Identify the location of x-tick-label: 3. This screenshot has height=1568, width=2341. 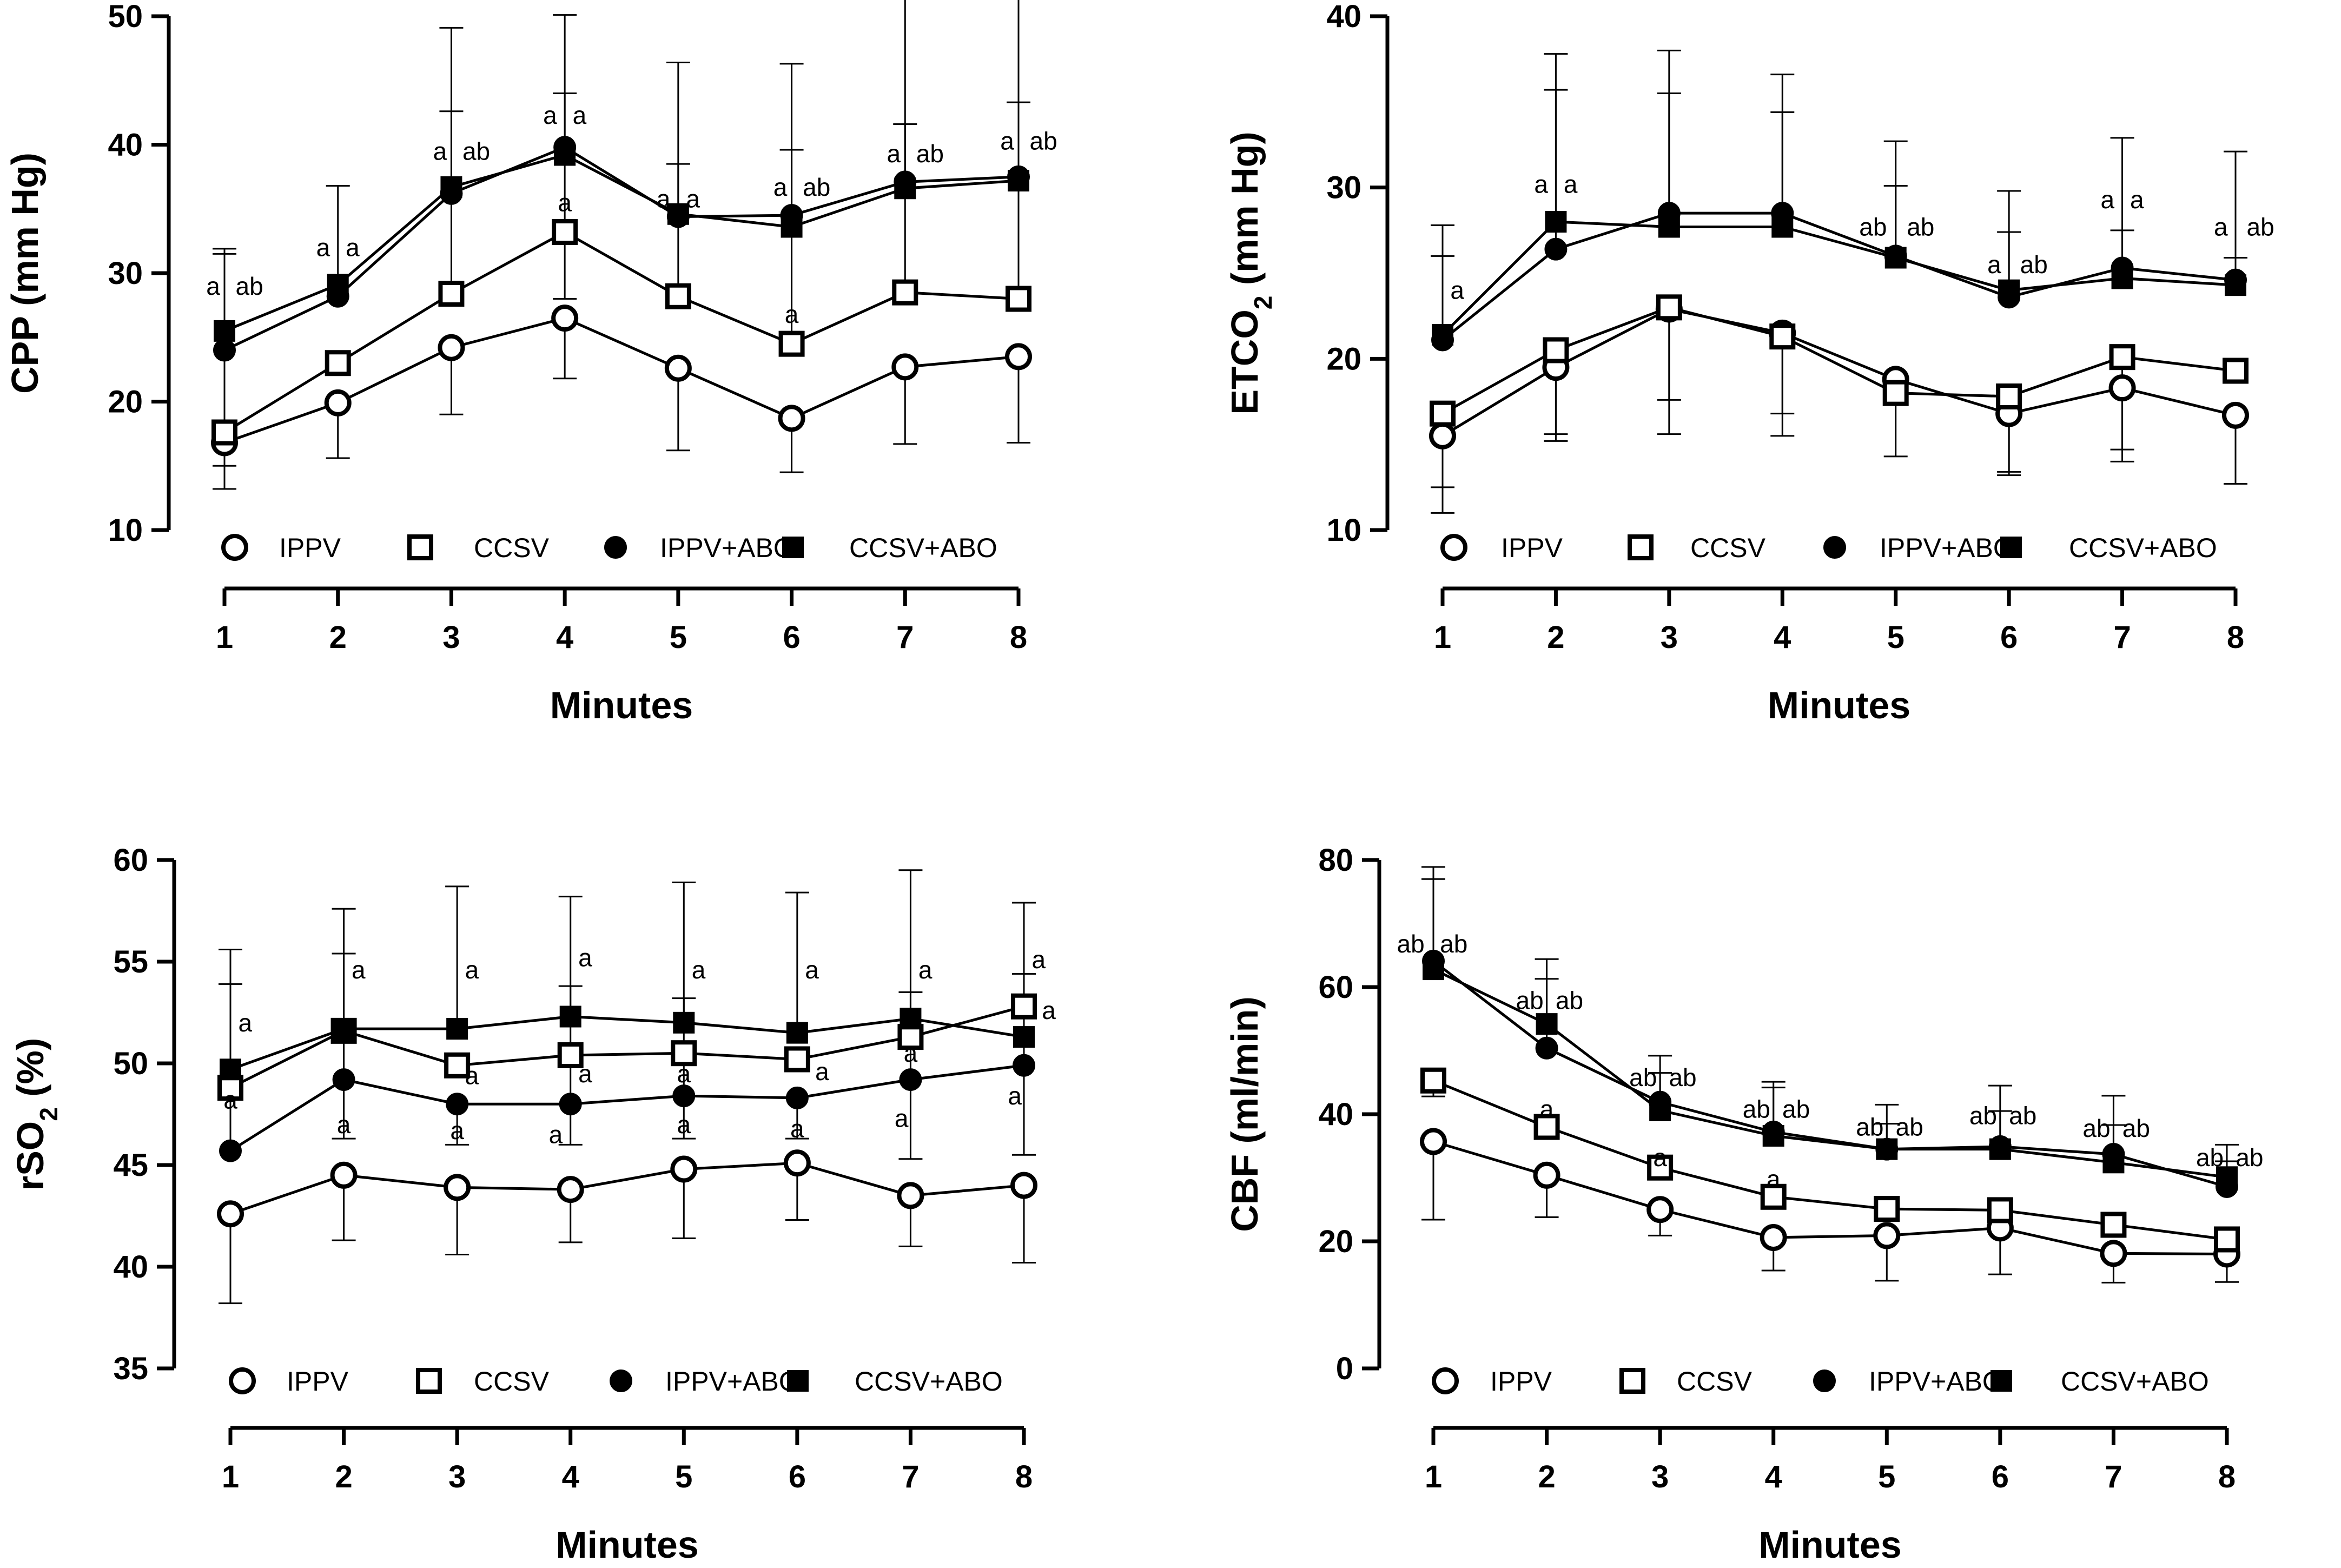
(457, 1476).